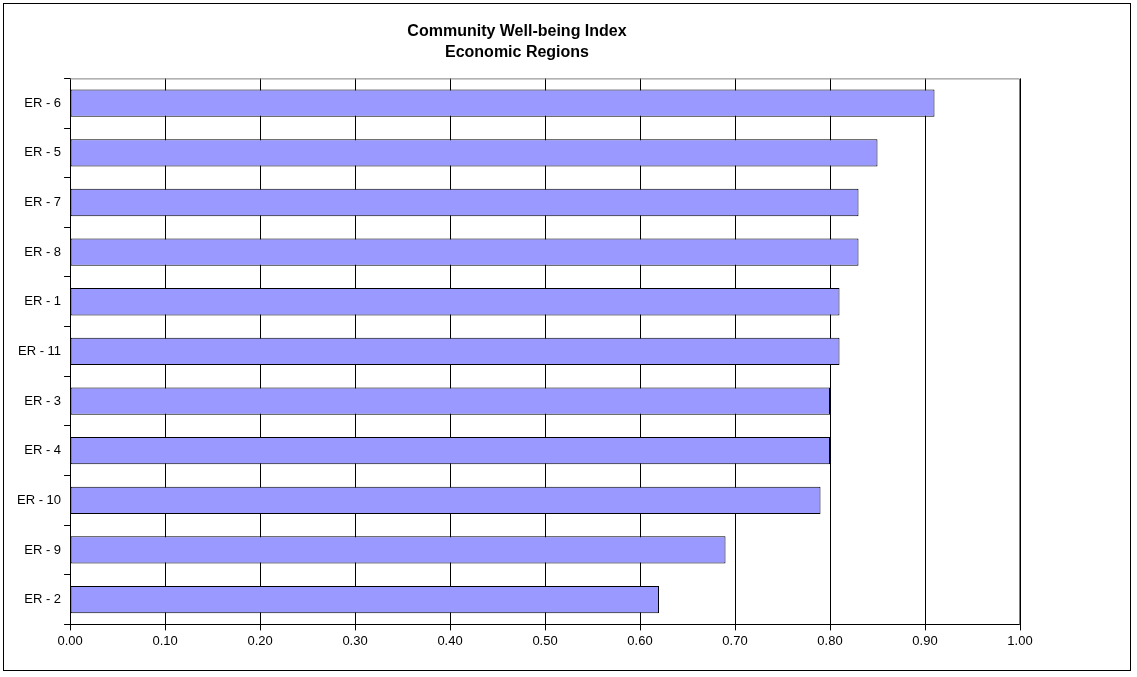  Describe the element at coordinates (39, 350) in the screenshot. I see `y-tick-label: ER - 11` at that location.